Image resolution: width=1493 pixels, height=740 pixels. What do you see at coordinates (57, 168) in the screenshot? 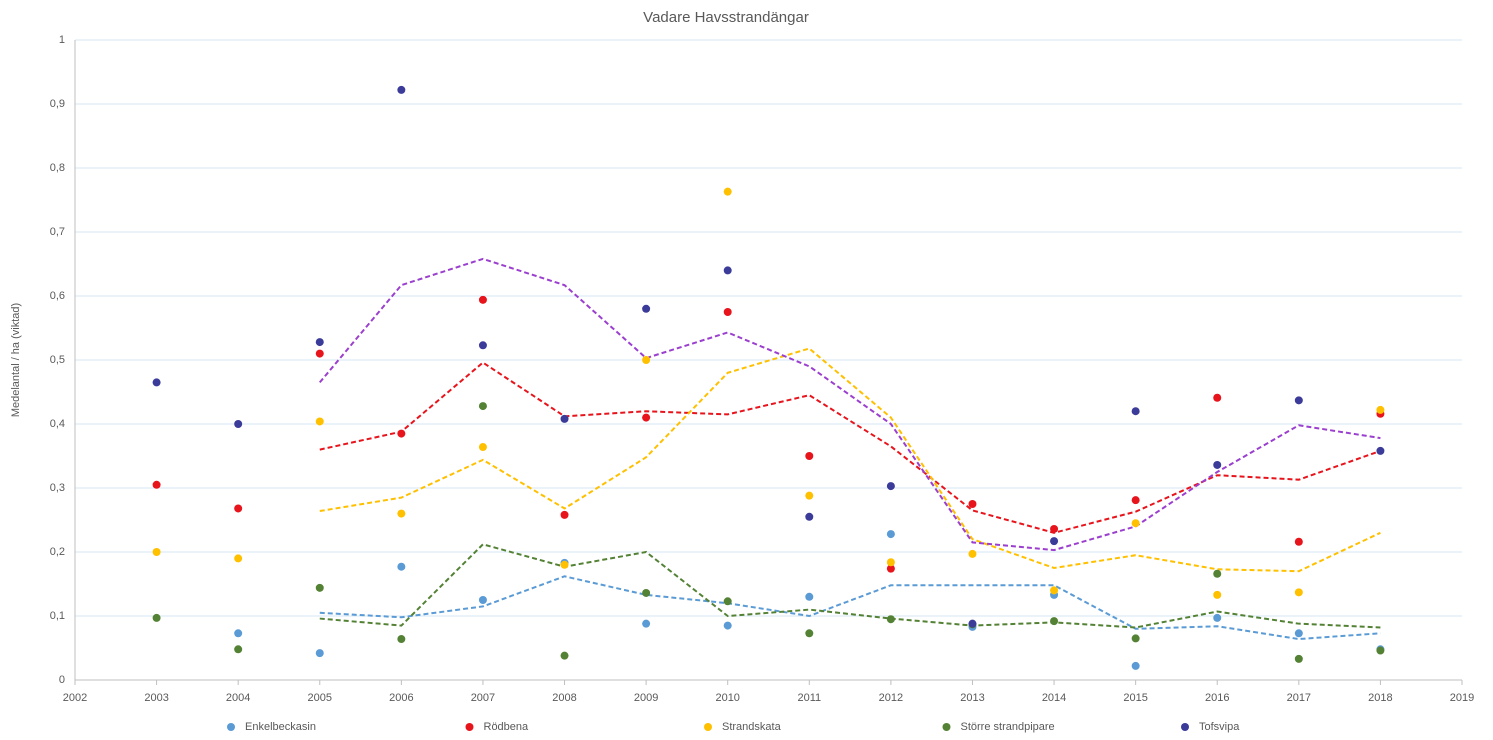
I see `y-tick-label: 0,8` at bounding box center [57, 168].